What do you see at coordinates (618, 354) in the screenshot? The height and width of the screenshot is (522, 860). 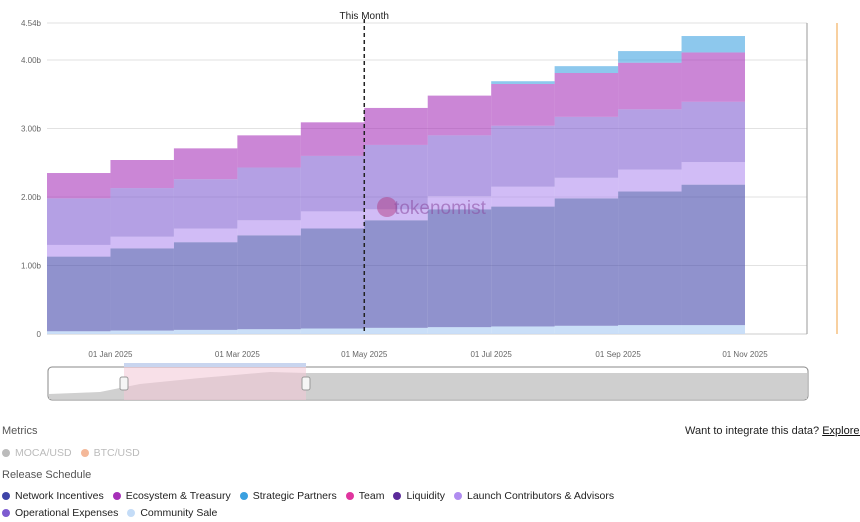 I see `x-tick-label: 01 Sep 2025` at bounding box center [618, 354].